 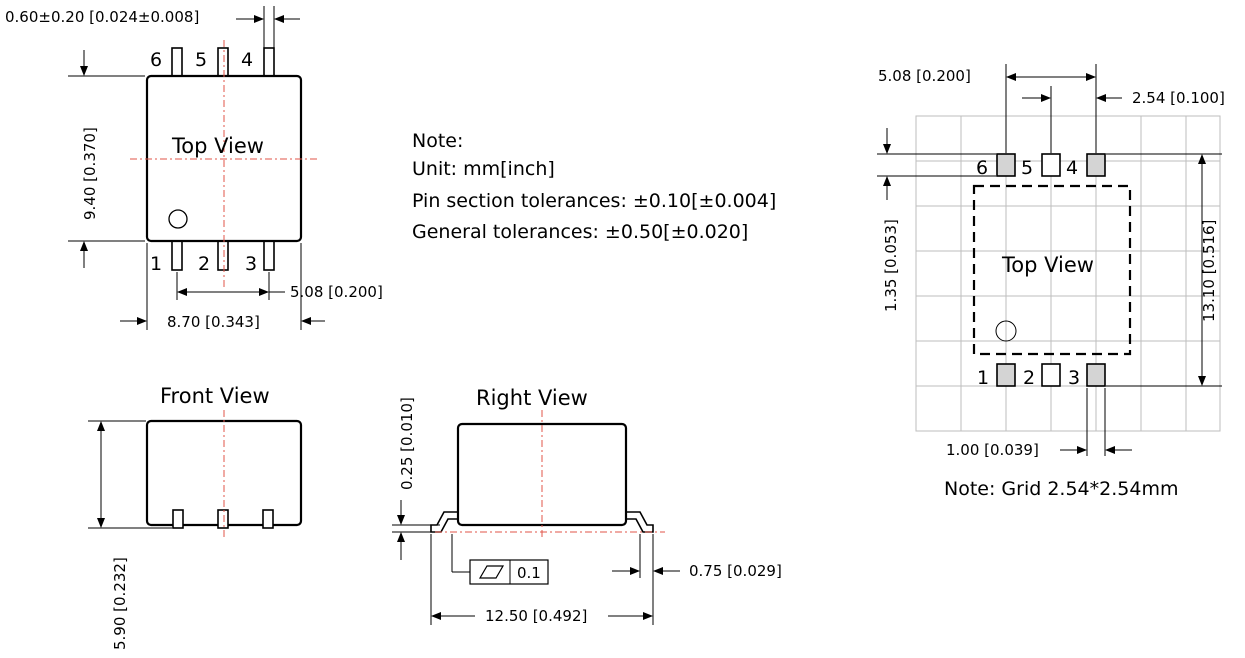 I want to click on dim-span: 12.50 [0.492], so click(x=536, y=616).